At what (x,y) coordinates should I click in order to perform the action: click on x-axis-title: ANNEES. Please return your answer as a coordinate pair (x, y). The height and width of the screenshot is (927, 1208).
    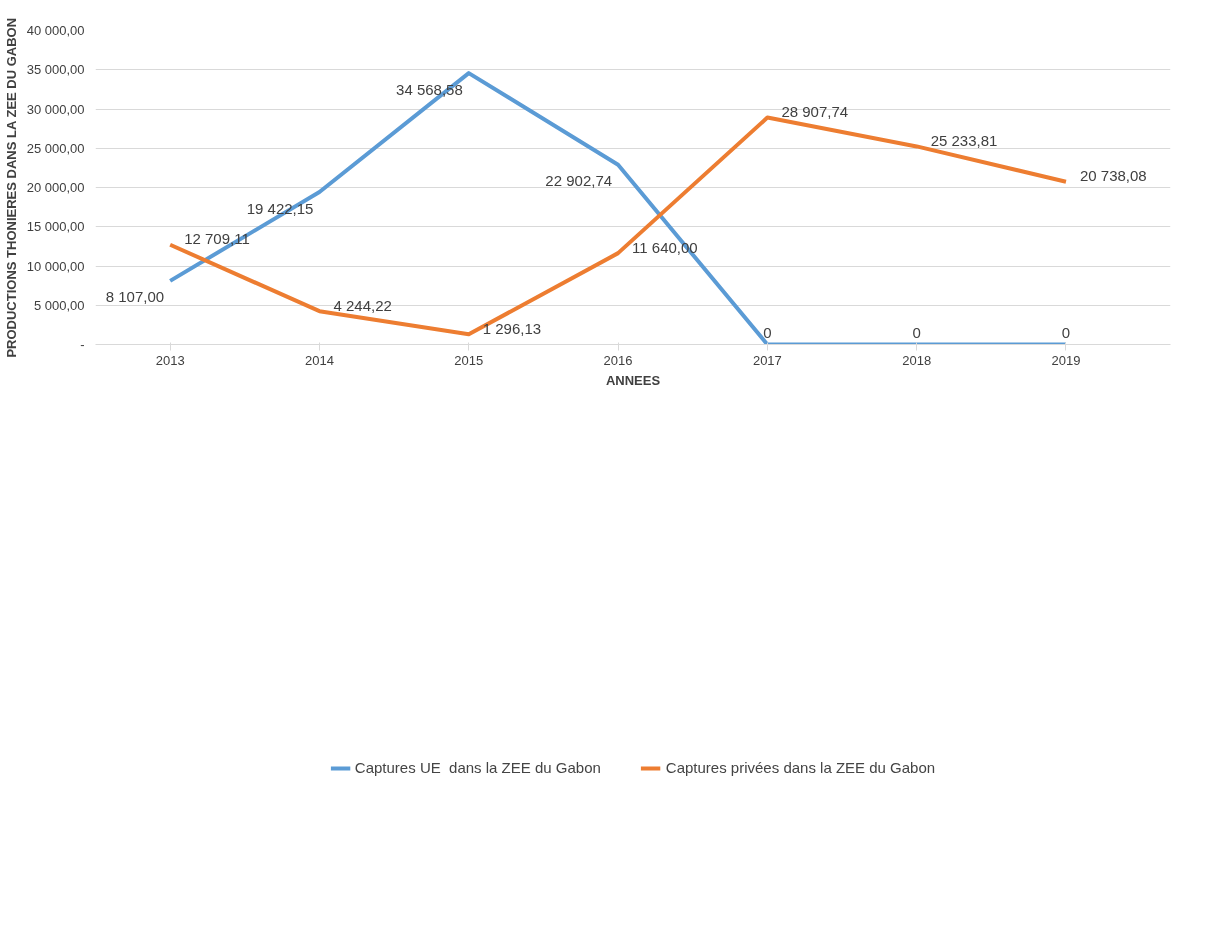
    Looking at the image, I should click on (633, 380).